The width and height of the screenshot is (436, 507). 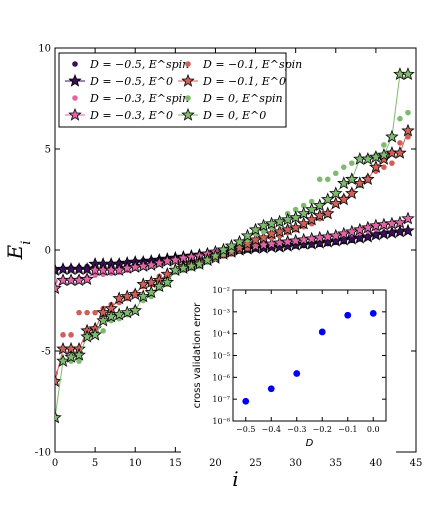 I want to click on x-tick-label: 20, so click(x=215, y=463).